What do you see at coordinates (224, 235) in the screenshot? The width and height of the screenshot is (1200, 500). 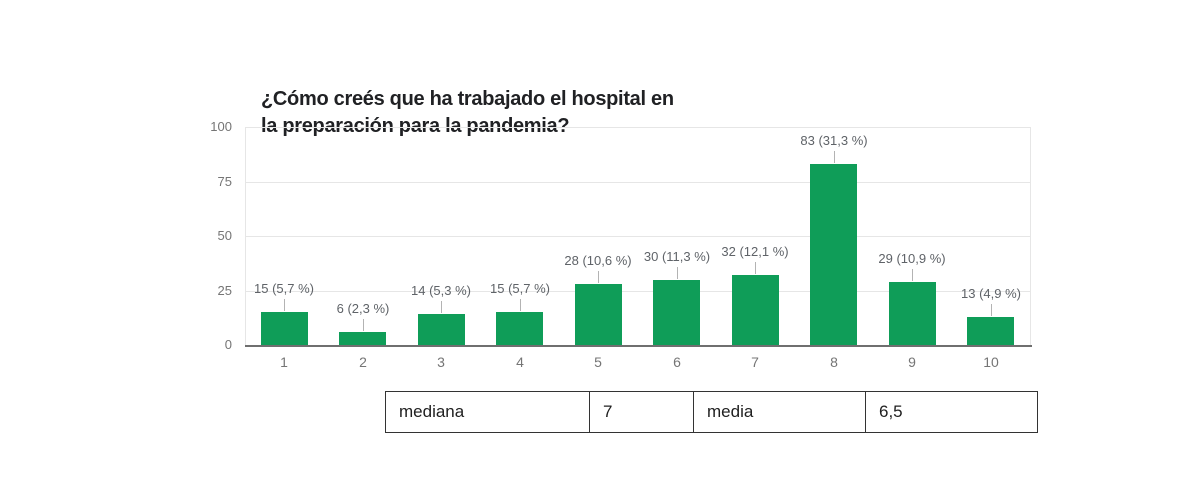 I see `y-tick-label: 50` at bounding box center [224, 235].